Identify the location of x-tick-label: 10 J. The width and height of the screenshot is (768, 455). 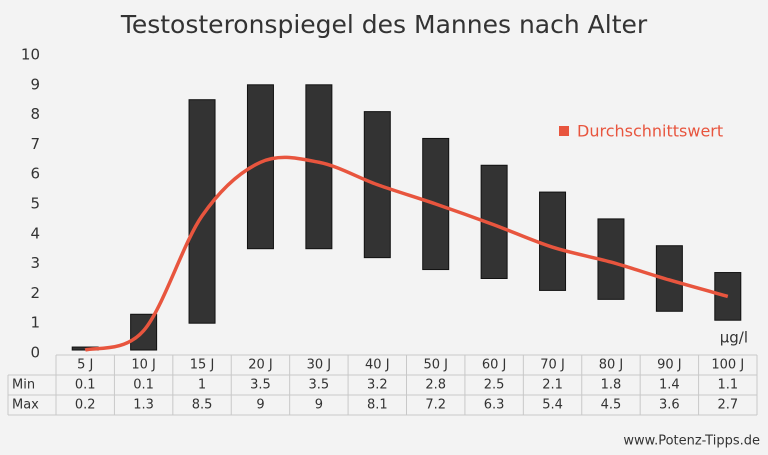
(143, 365).